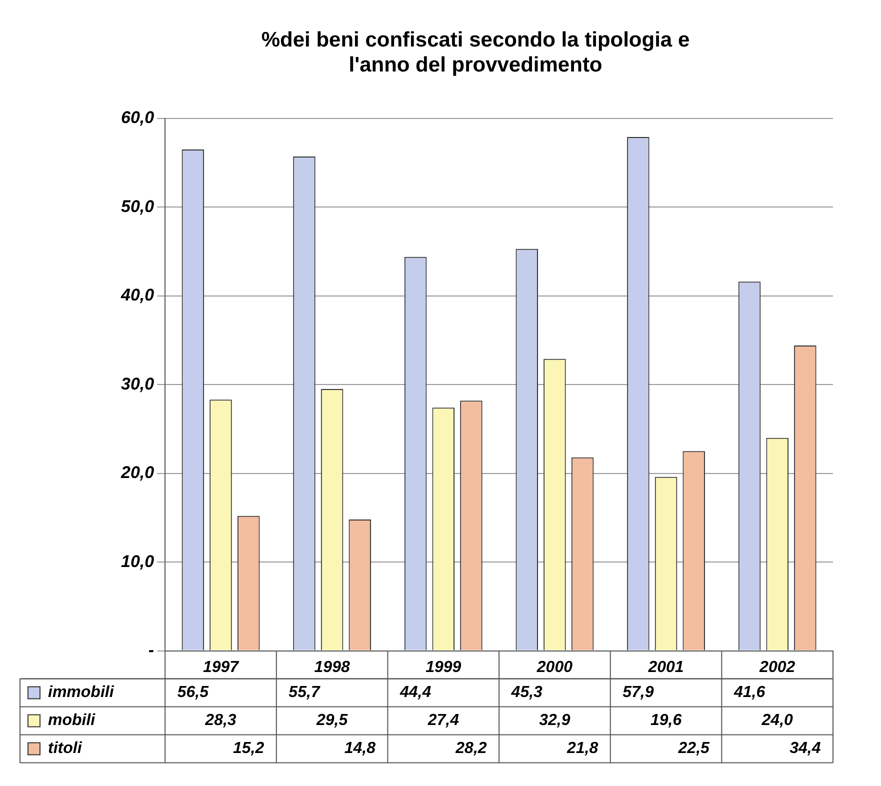 The image size is (881, 786). Describe the element at coordinates (360, 749) in the screenshot. I see `data-label: 14,8` at that location.